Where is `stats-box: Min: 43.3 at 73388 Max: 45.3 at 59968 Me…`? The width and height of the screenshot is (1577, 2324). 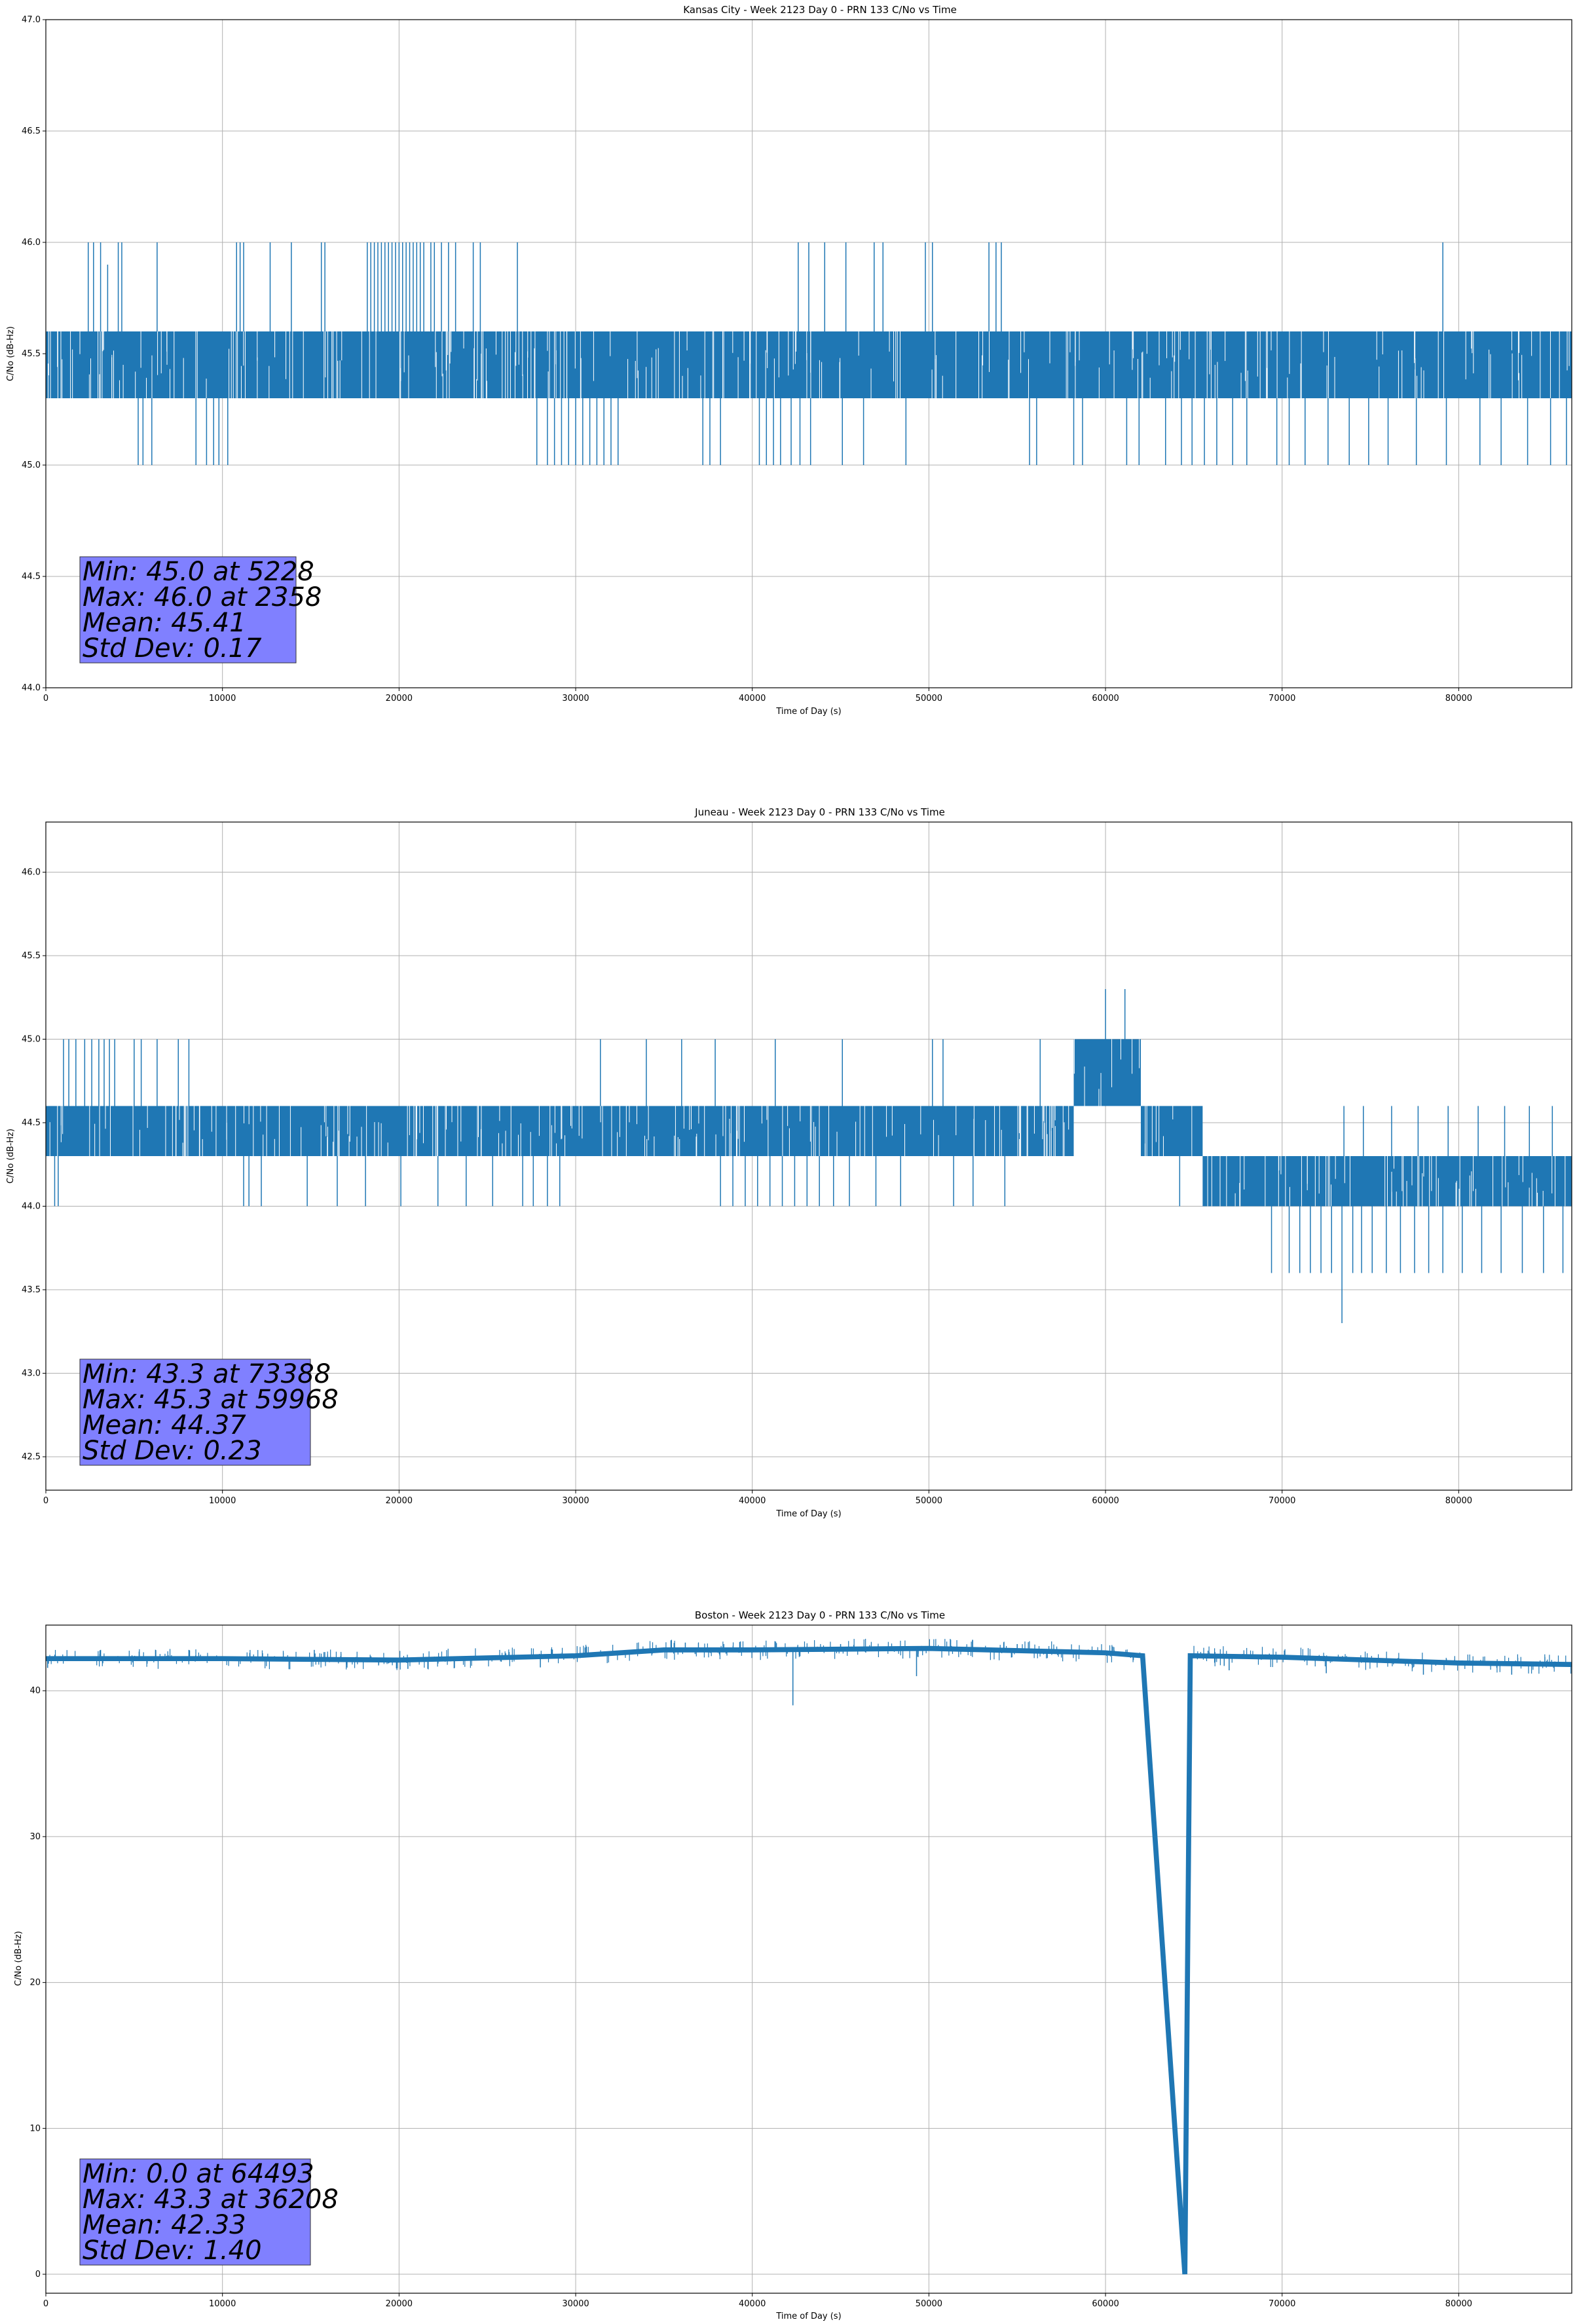 stats-box: Min: 43.3 at 73388 Max: 45.3 at 59968 Me… is located at coordinates (209, 1412).